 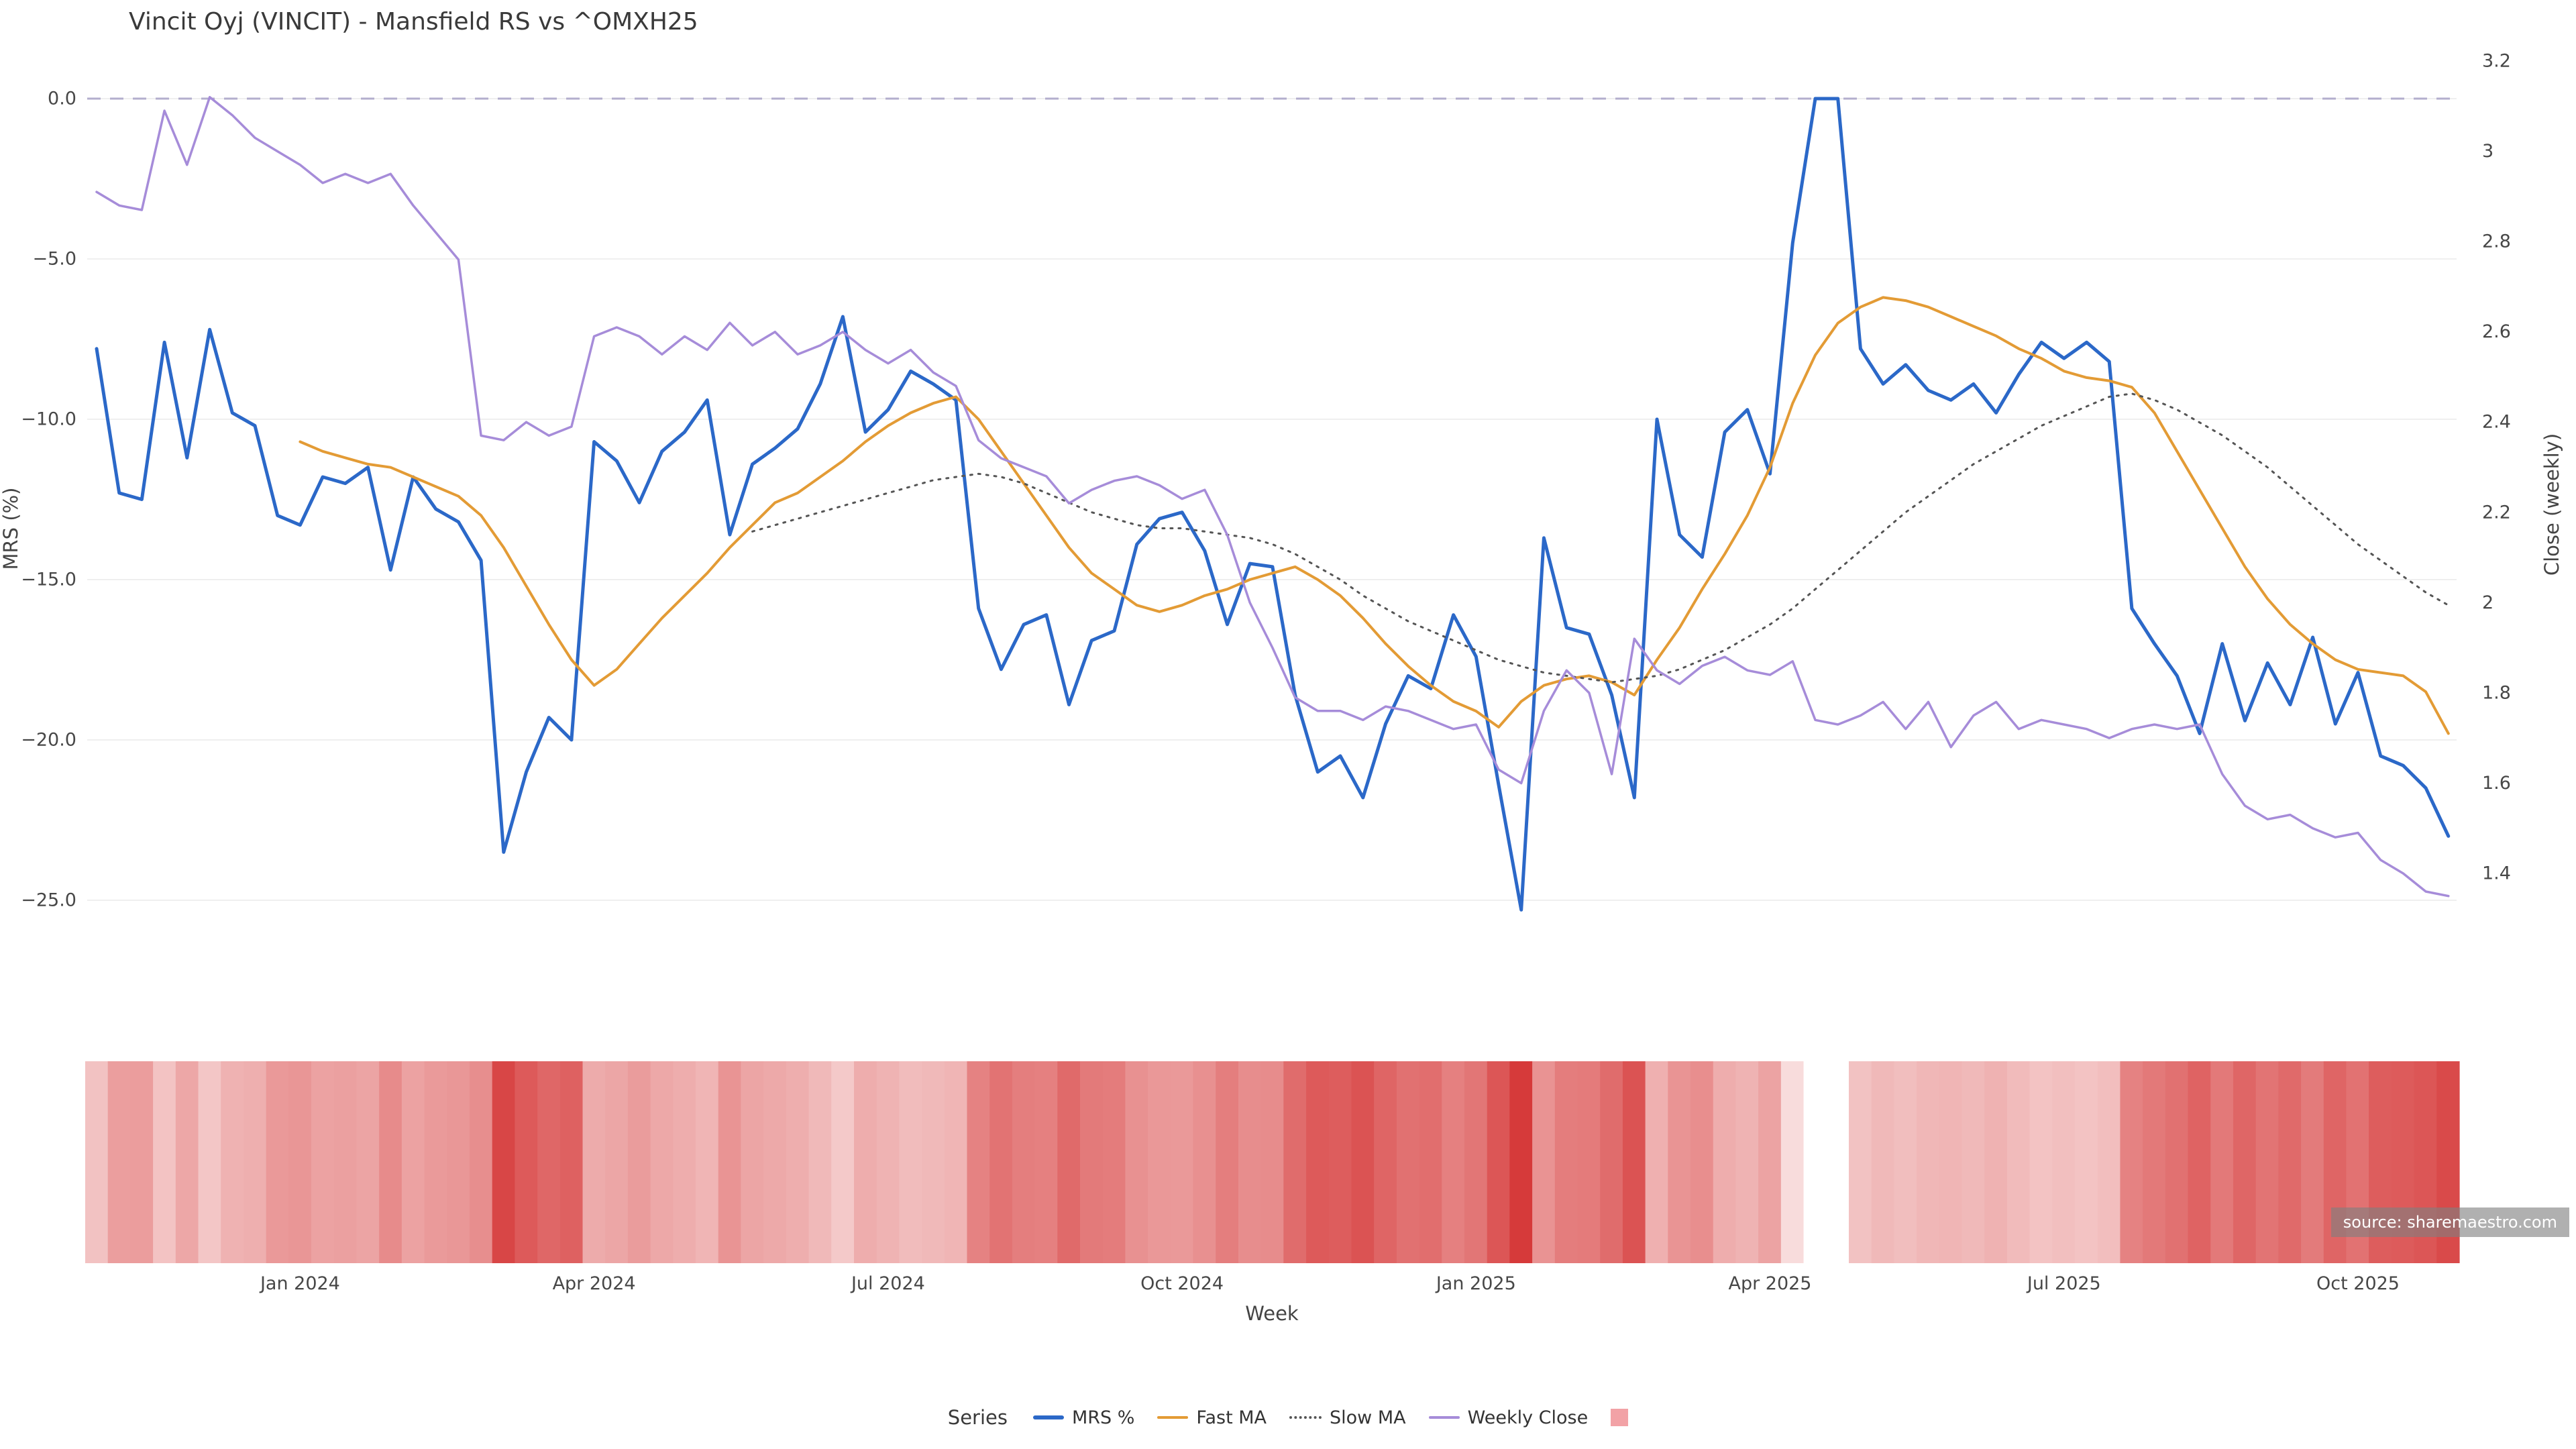 What do you see at coordinates (1173, 1417) in the screenshot?
I see `legend-swatch-fast-ma` at bounding box center [1173, 1417].